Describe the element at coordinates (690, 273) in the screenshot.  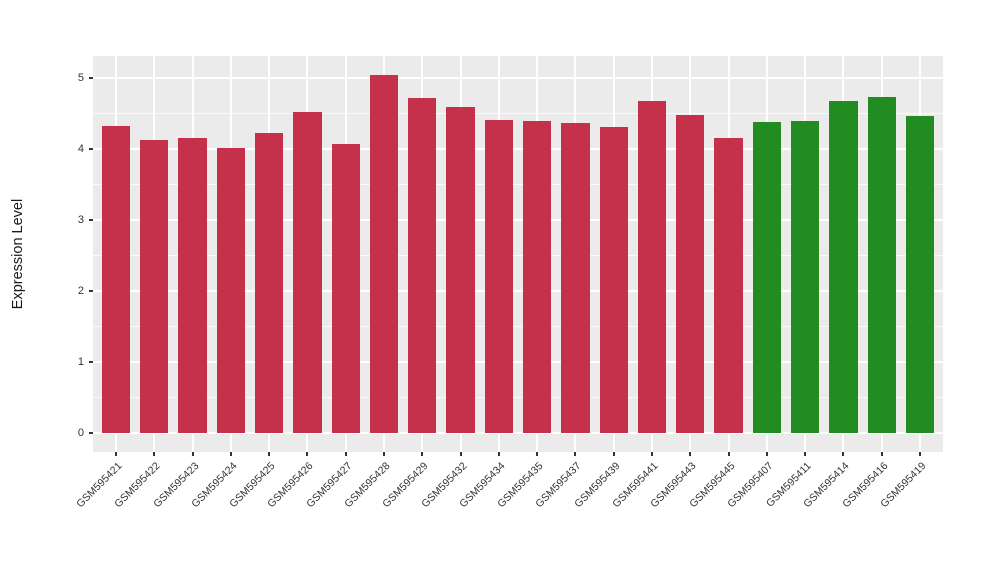
I see `bar-GSM595443` at that location.